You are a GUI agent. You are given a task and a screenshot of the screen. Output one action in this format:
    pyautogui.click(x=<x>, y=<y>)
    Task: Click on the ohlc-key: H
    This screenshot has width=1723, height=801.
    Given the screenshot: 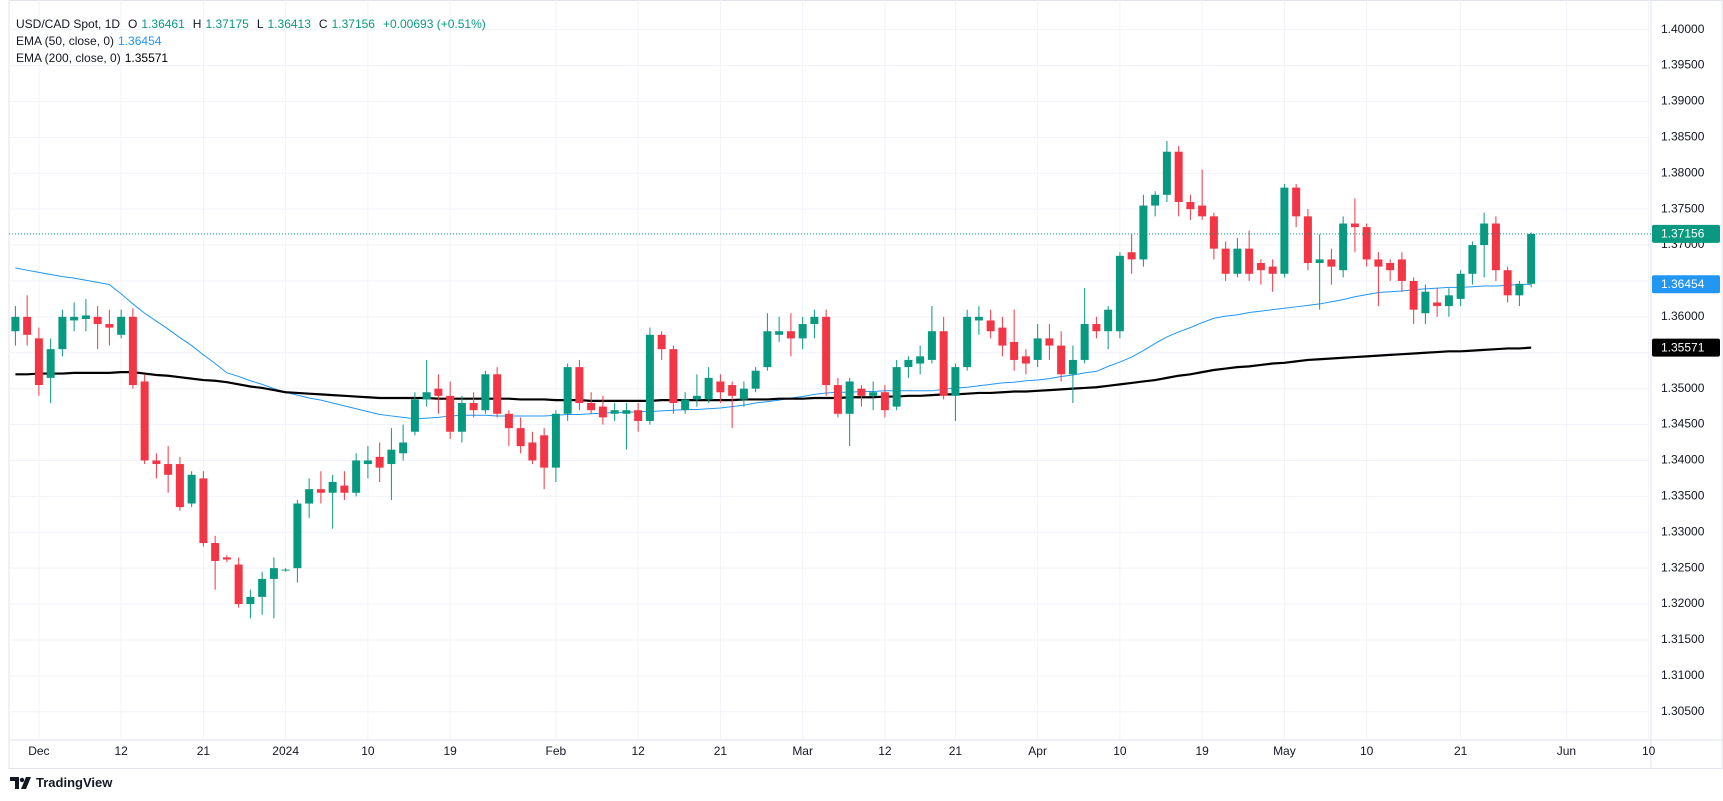 What is the action you would take?
    pyautogui.click(x=197, y=24)
    